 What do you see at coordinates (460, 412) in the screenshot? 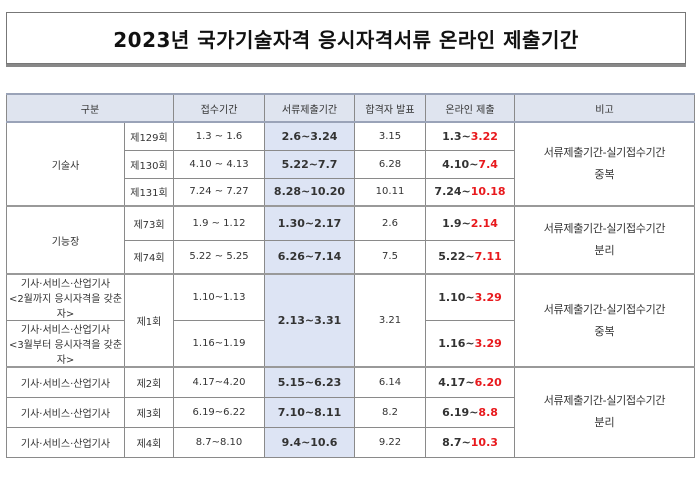
I see `online-start: 6.19~` at bounding box center [460, 412].